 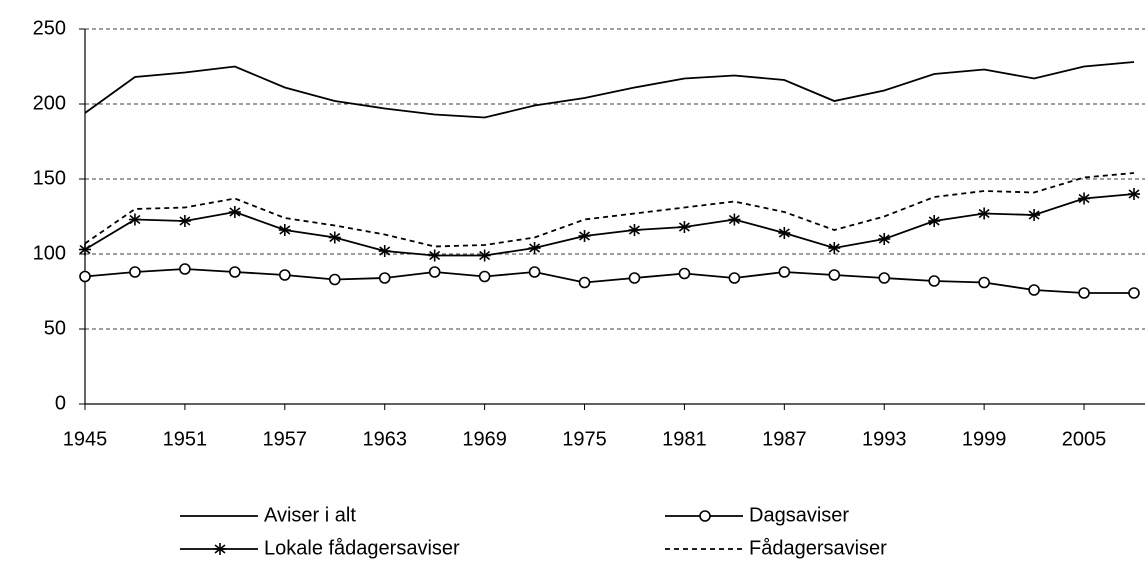 What do you see at coordinates (49, 103) in the screenshot?
I see `y-tick-label: 200` at bounding box center [49, 103].